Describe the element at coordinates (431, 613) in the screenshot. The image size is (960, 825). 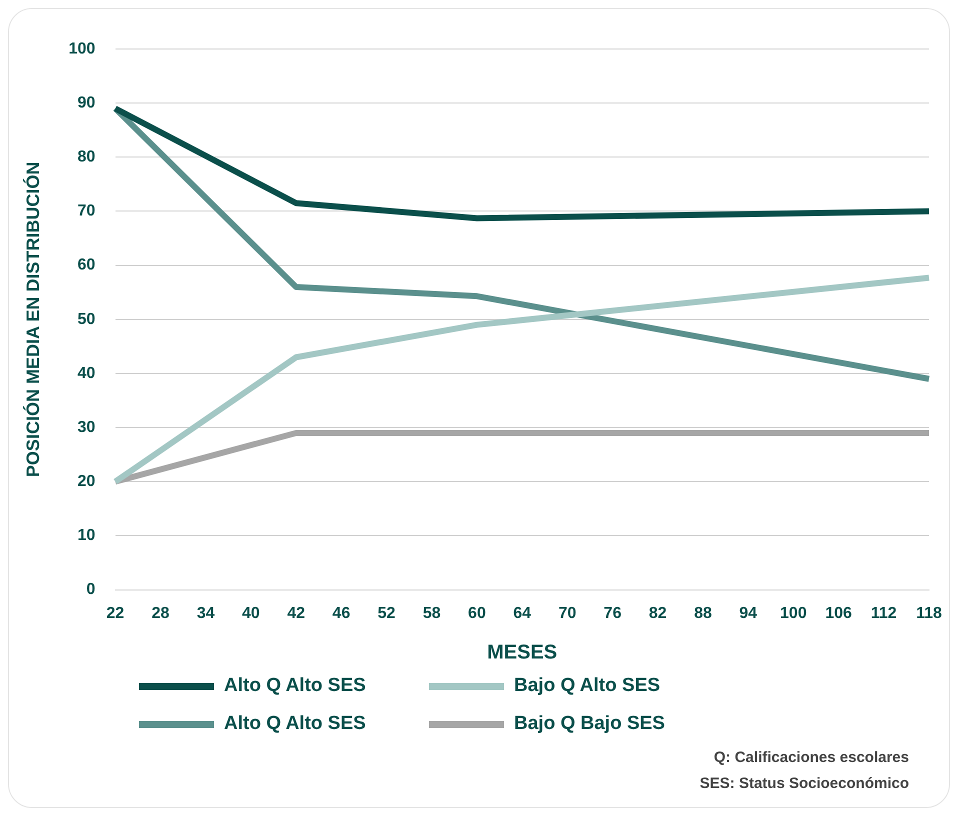
I see `x-tick-label: 58` at that location.